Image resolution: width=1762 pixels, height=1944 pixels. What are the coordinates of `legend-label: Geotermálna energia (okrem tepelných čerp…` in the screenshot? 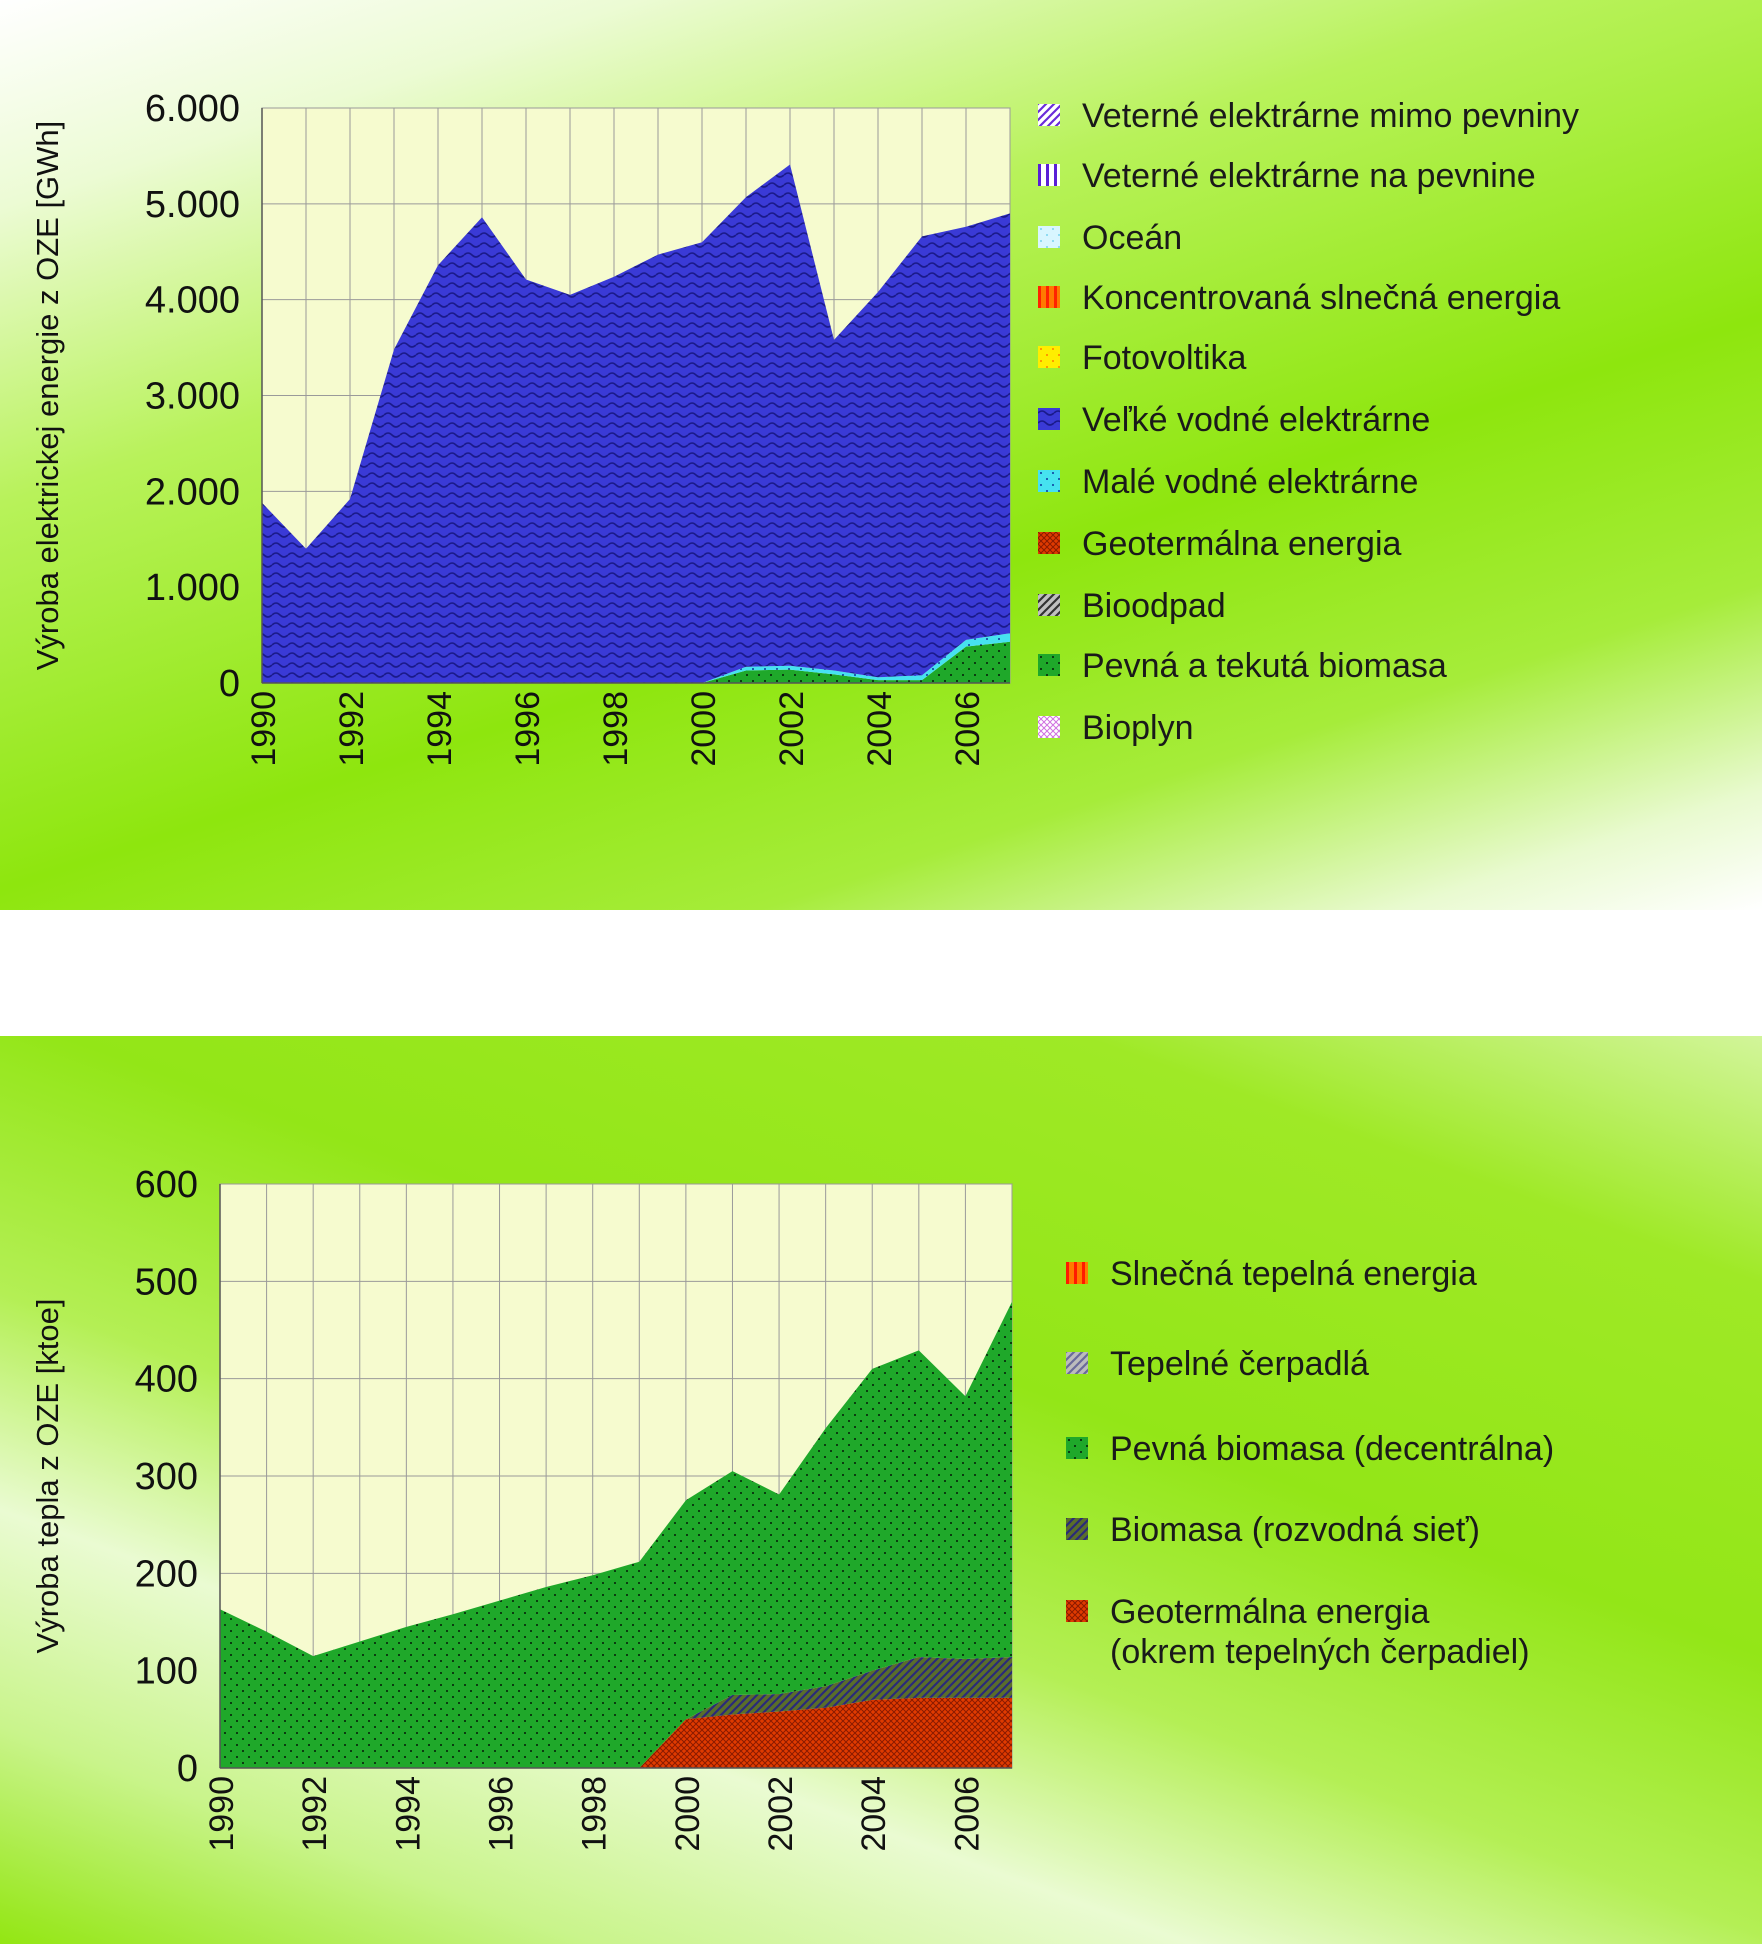 It's located at (1320, 1632).